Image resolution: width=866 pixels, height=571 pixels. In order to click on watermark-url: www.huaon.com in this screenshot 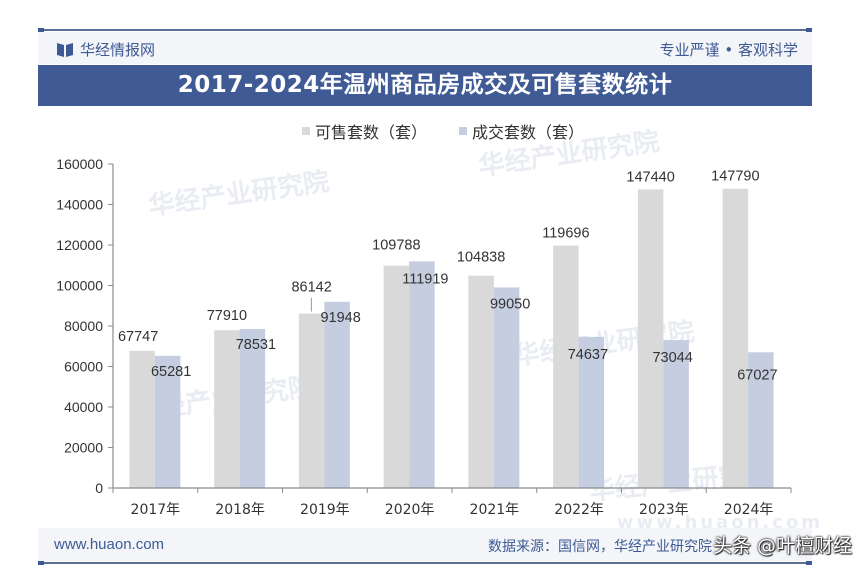, I will do `click(720, 522)`.